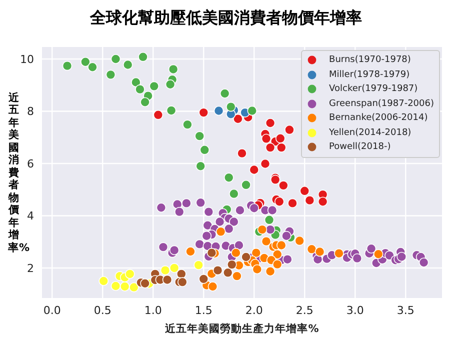 This screenshot has height=346, width=452. Describe the element at coordinates (30, 268) in the screenshot. I see `y-tick-label: 2` at that location.